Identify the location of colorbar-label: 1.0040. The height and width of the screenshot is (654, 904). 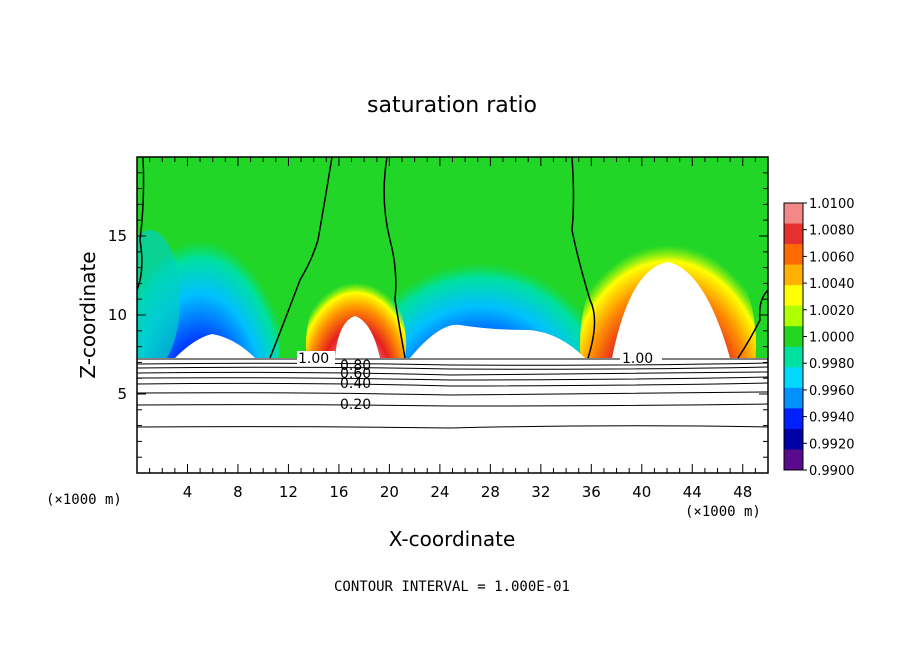
(832, 284).